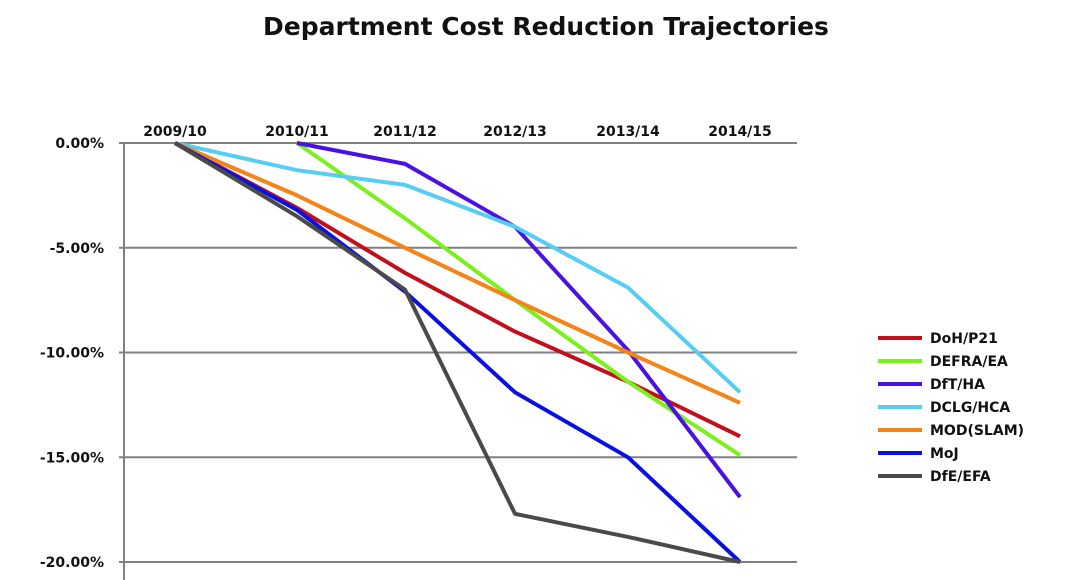  I want to click on x-tick-label: 2013/14, so click(628, 132).